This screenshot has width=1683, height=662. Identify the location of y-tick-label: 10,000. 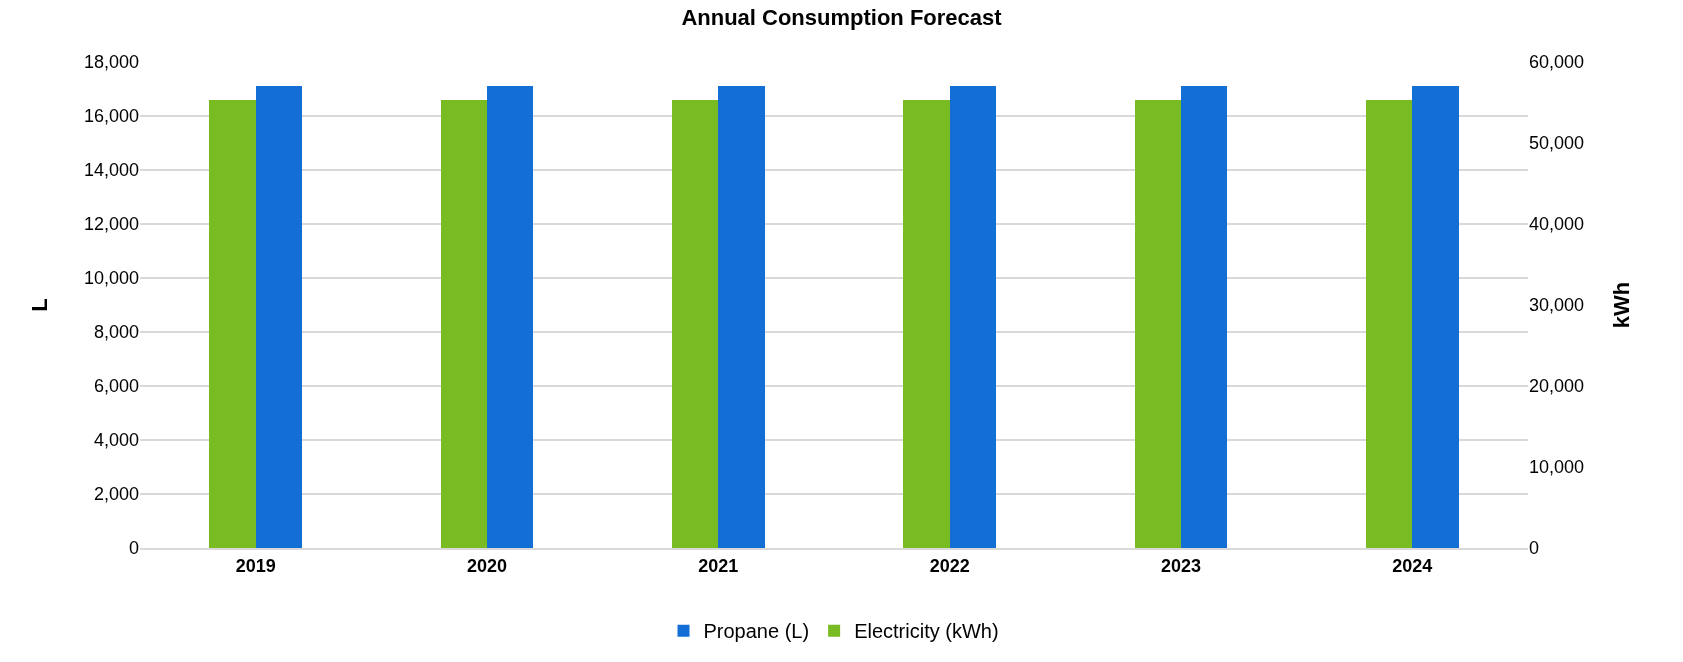
(111, 278).